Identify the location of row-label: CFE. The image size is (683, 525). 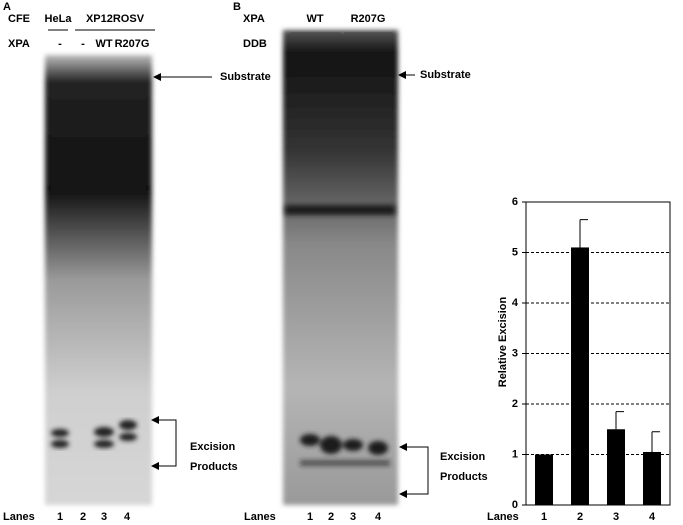
(19, 19).